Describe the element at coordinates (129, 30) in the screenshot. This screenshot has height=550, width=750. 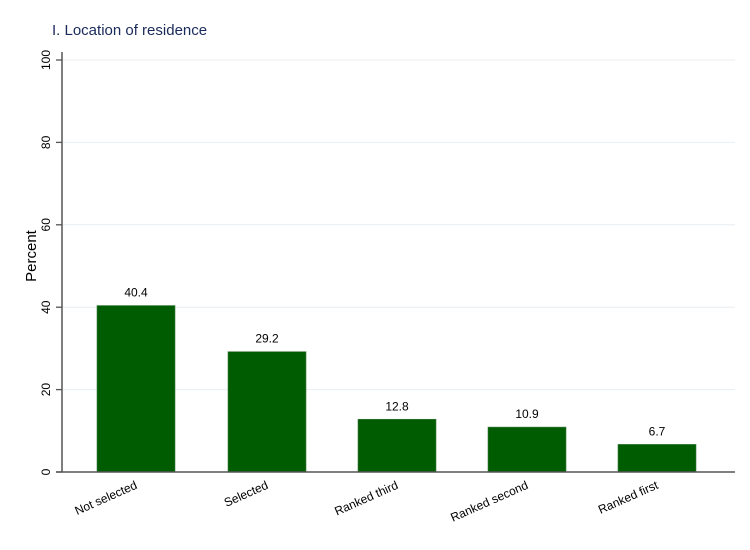
I see `chart-title: I. Location of residence` at that location.